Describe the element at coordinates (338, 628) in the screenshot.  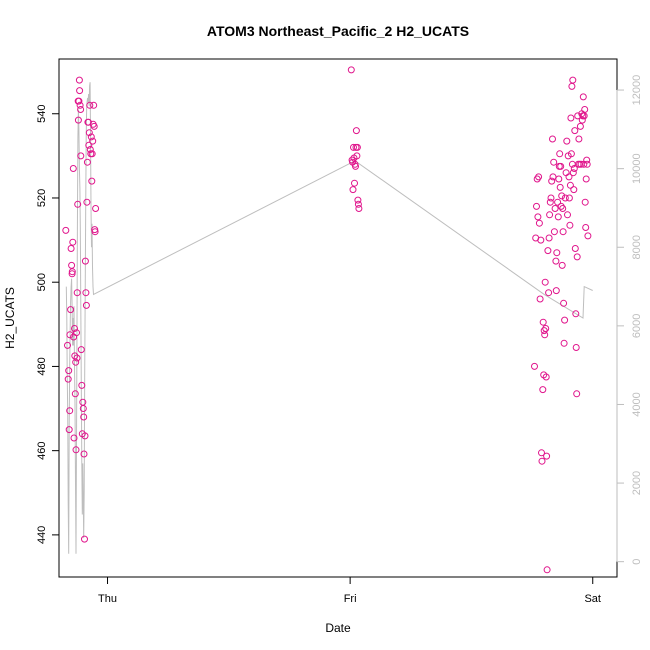
I see `x-axis-label: Date` at that location.